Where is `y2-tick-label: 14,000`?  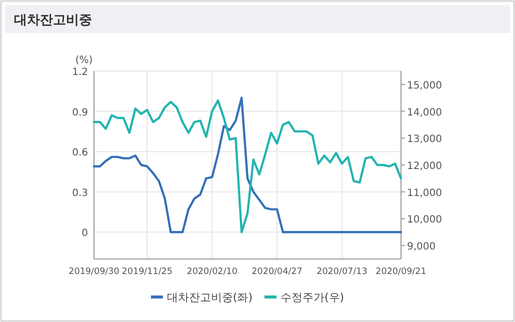
y2-tick-label: 14,000 is located at coordinates (424, 112).